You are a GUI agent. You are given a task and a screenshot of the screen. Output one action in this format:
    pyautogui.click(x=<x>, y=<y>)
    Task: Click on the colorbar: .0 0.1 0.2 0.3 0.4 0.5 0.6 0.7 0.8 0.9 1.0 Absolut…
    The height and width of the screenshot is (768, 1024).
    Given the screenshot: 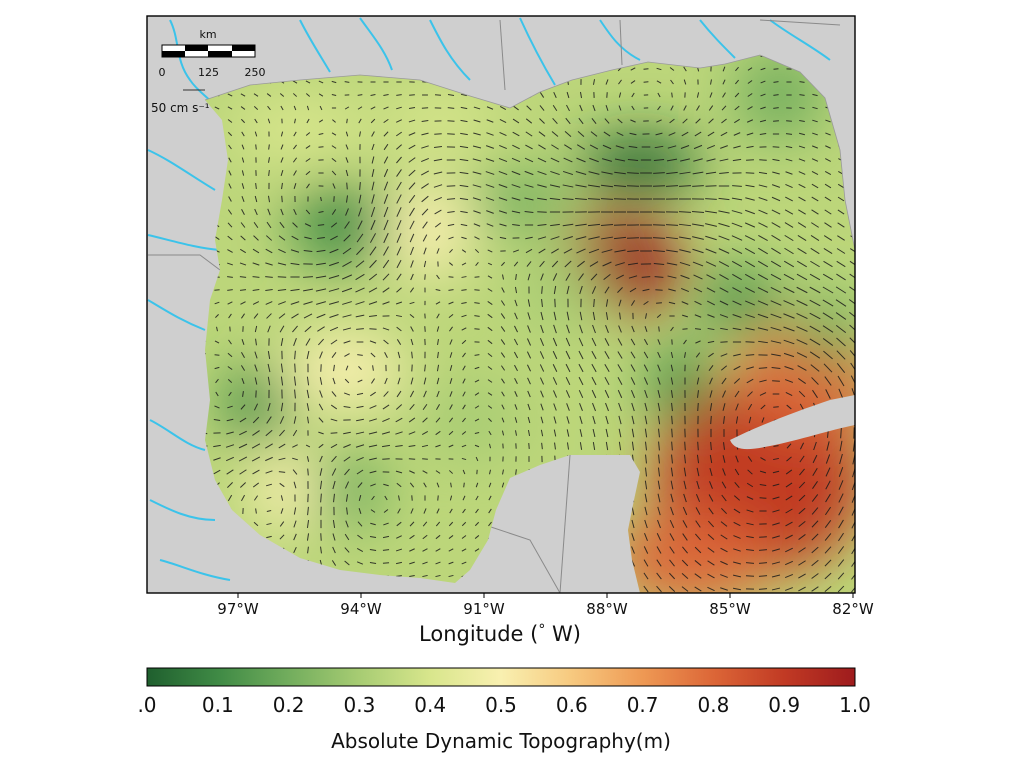 What is the action you would take?
    pyautogui.click(x=504, y=710)
    